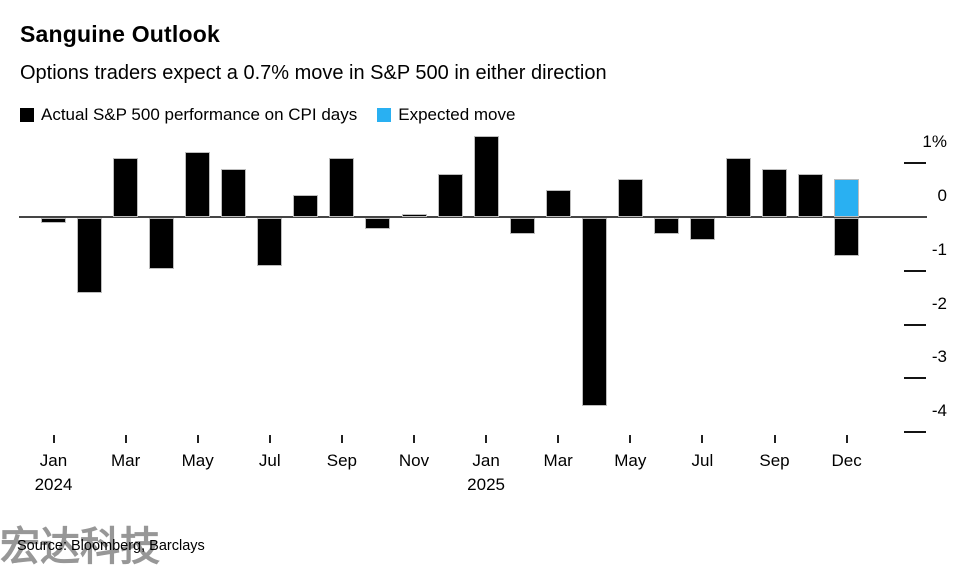 This screenshot has height=568, width=956. I want to click on legend-item-actual: Actual S&P 500 performance on CPI days, so click(188, 115).